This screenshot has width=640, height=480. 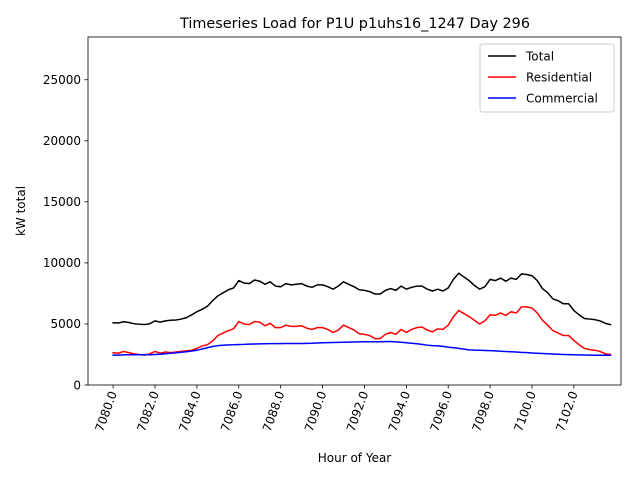 What do you see at coordinates (442, 411) in the screenshot?
I see `x-tick-label: 7096.0` at bounding box center [442, 411].